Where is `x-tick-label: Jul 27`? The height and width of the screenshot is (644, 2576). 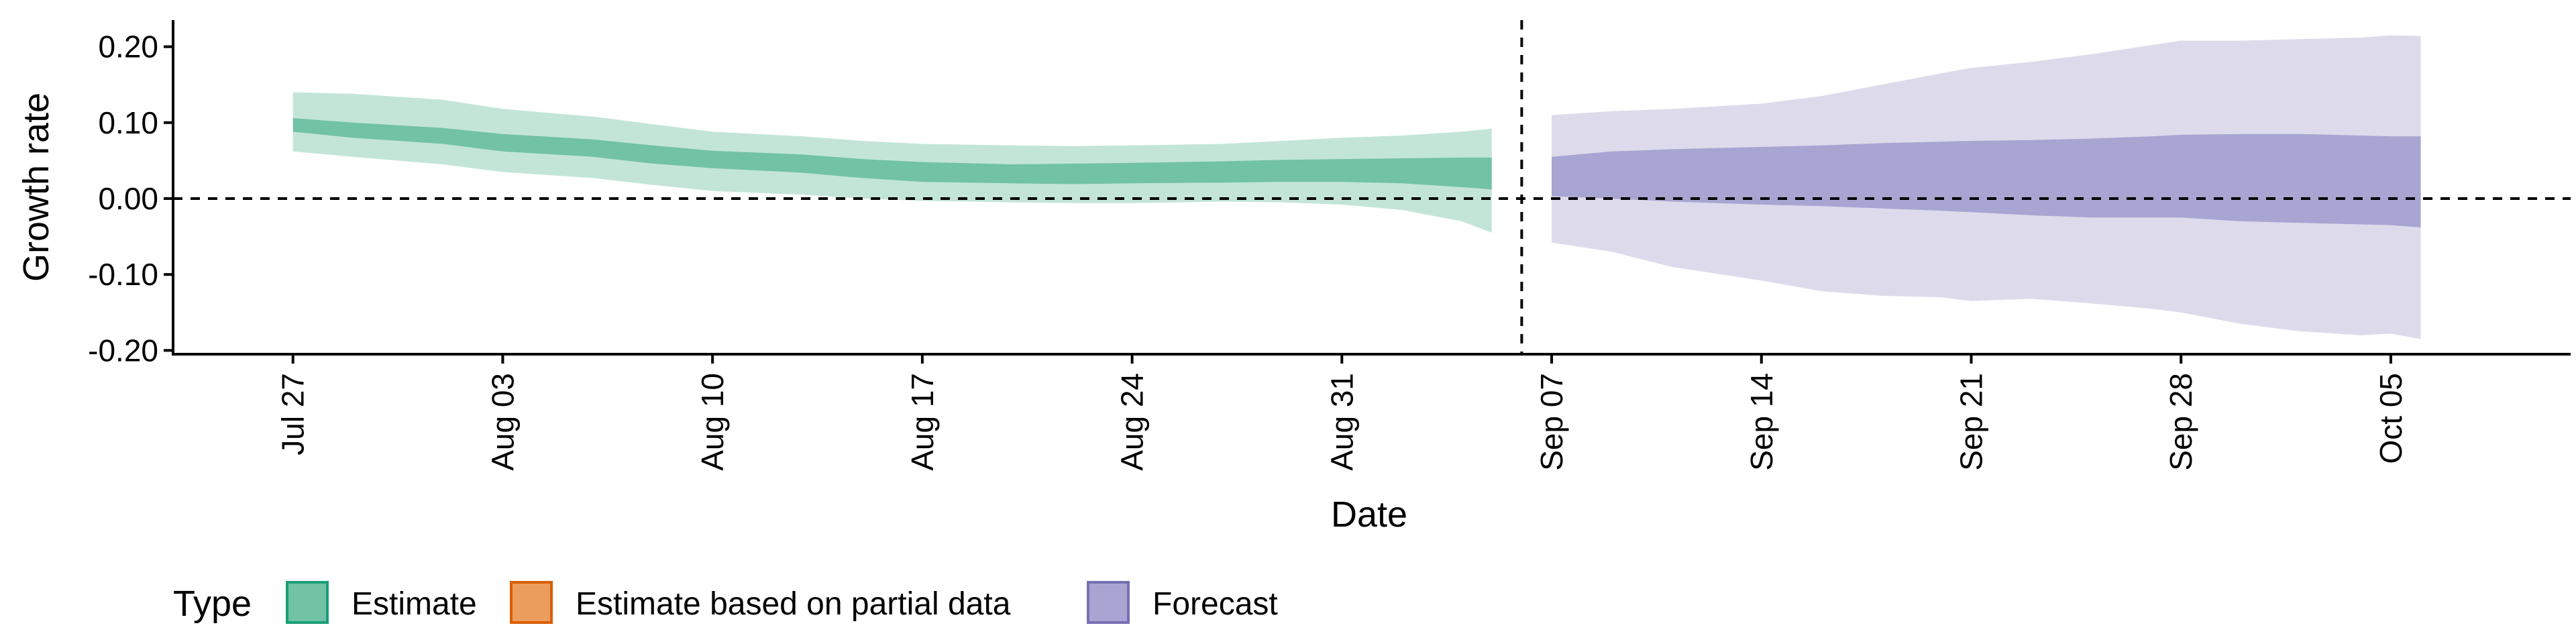
x-tick-label: Jul 27 is located at coordinates (293, 414).